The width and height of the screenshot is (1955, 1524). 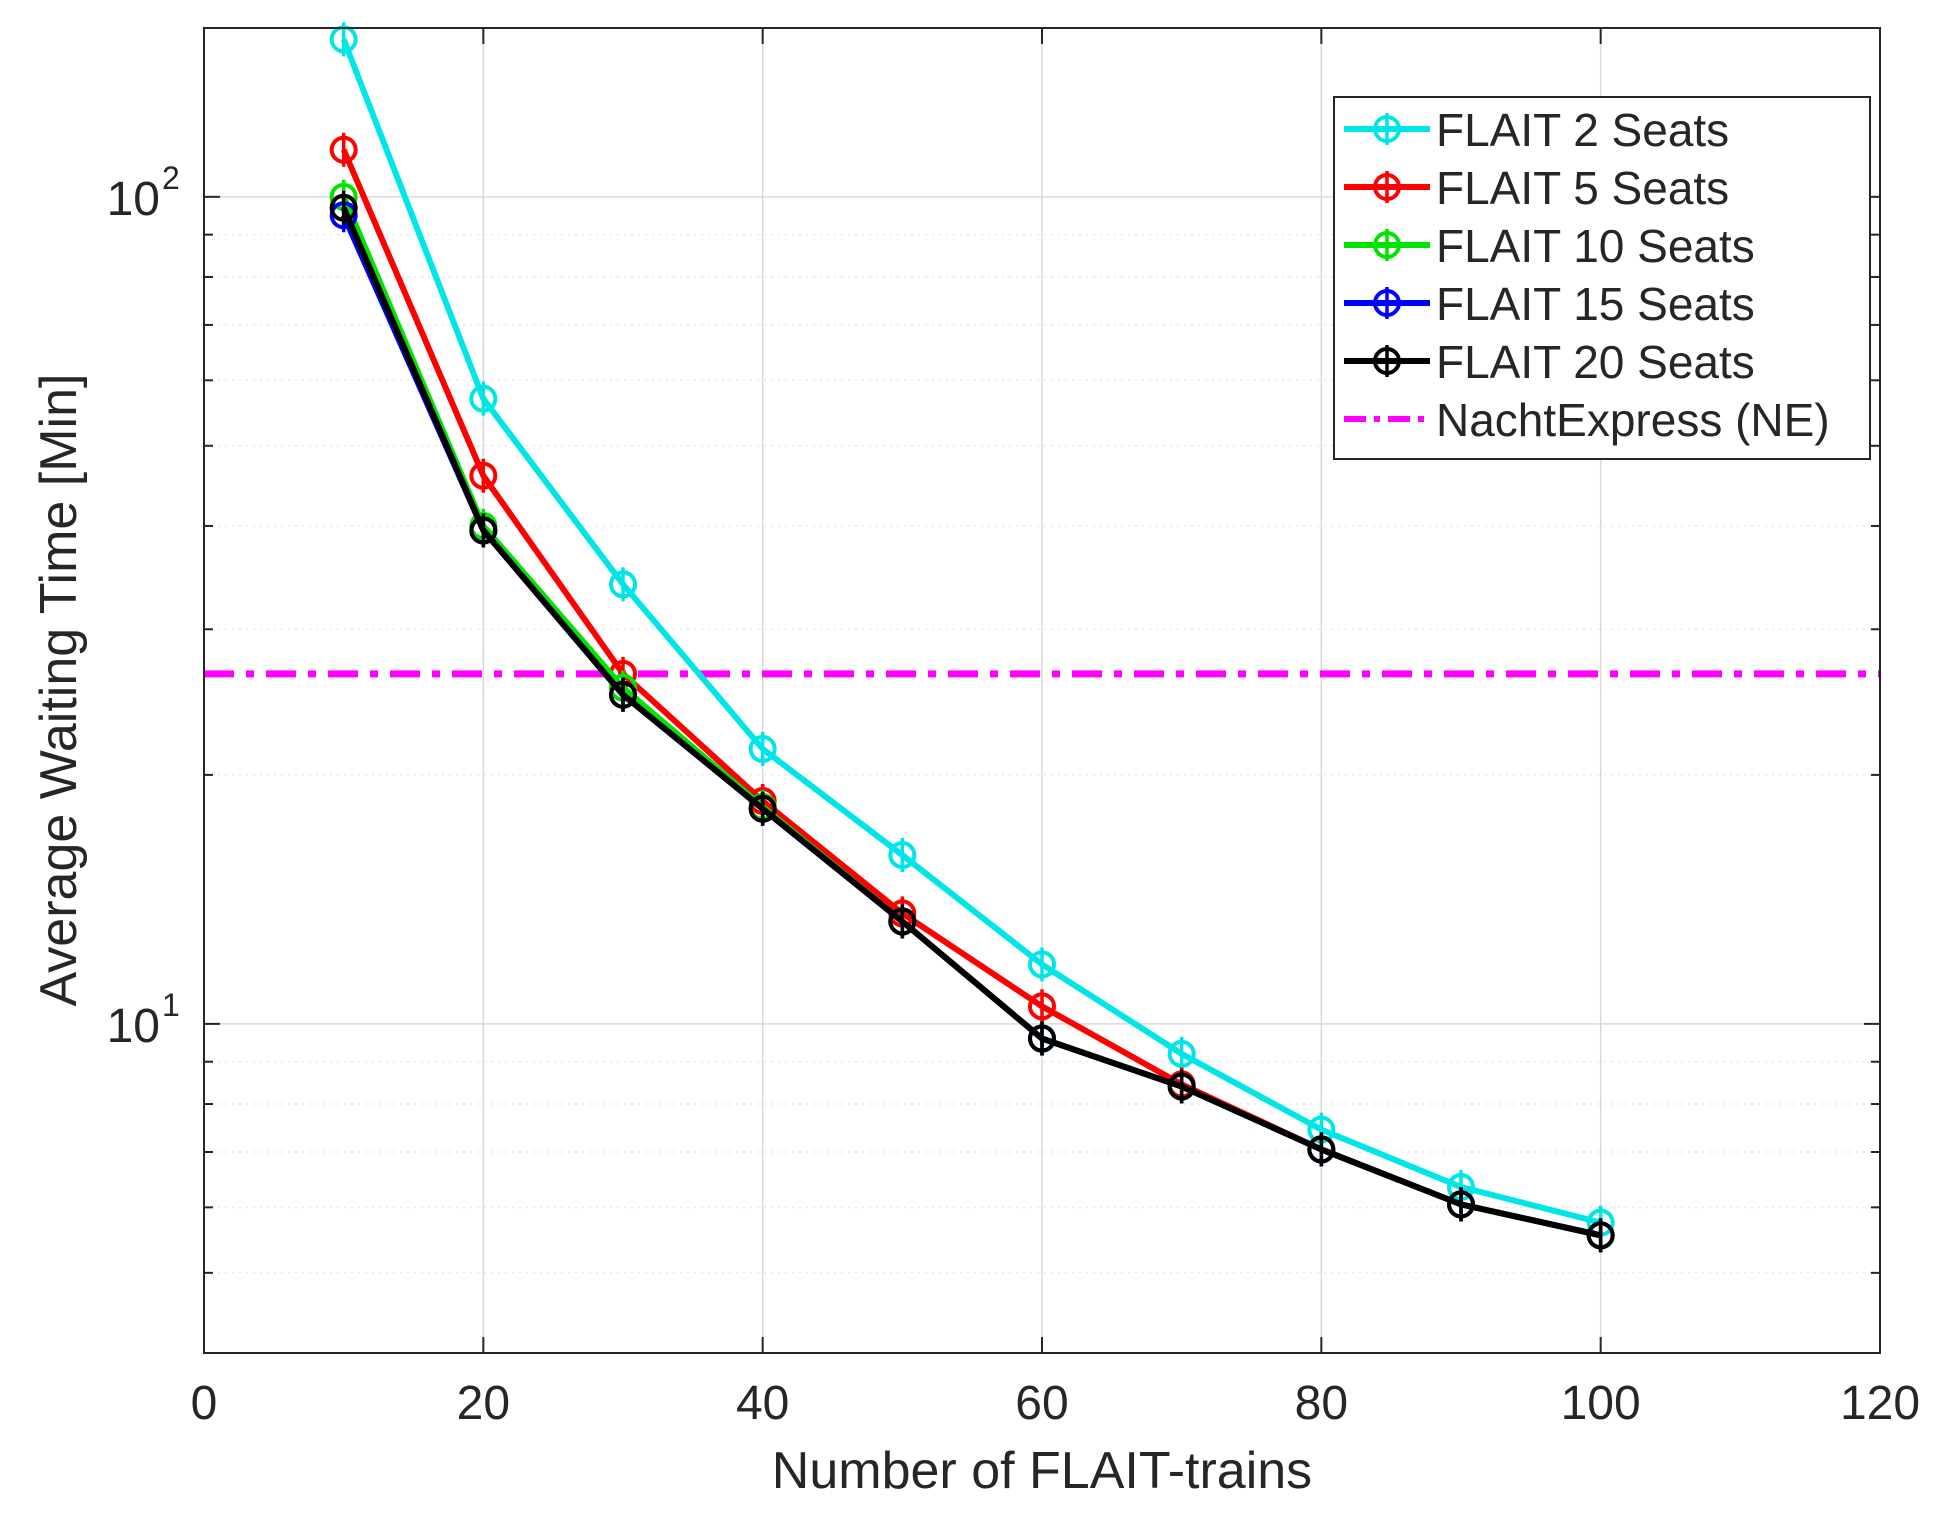 I want to click on legend-label: FLAIT 5 Seats, so click(x=1582, y=188).